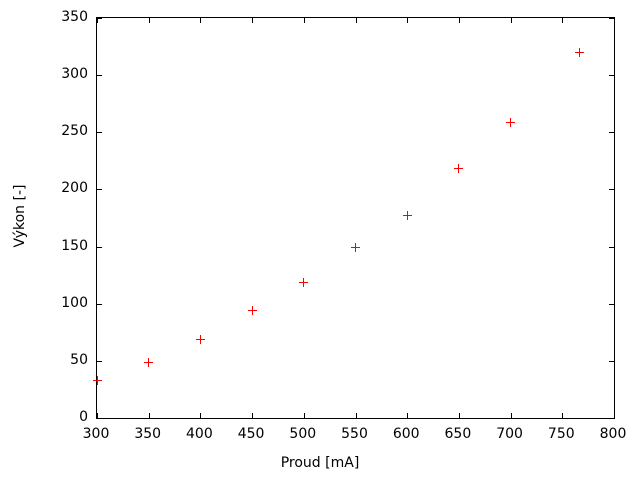  Describe the element at coordinates (561, 434) in the screenshot. I see `x-axis-tick-label: 750` at that location.